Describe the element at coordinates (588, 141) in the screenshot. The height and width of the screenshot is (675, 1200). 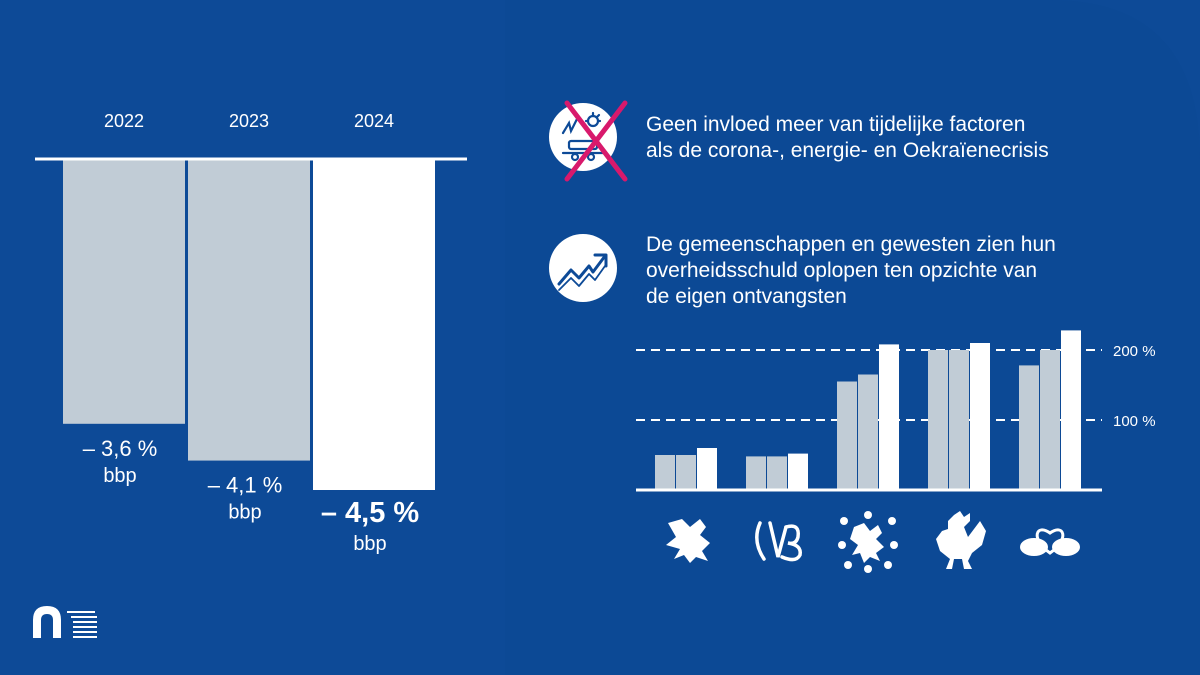
I see `no-temporary-factors-icon` at that location.